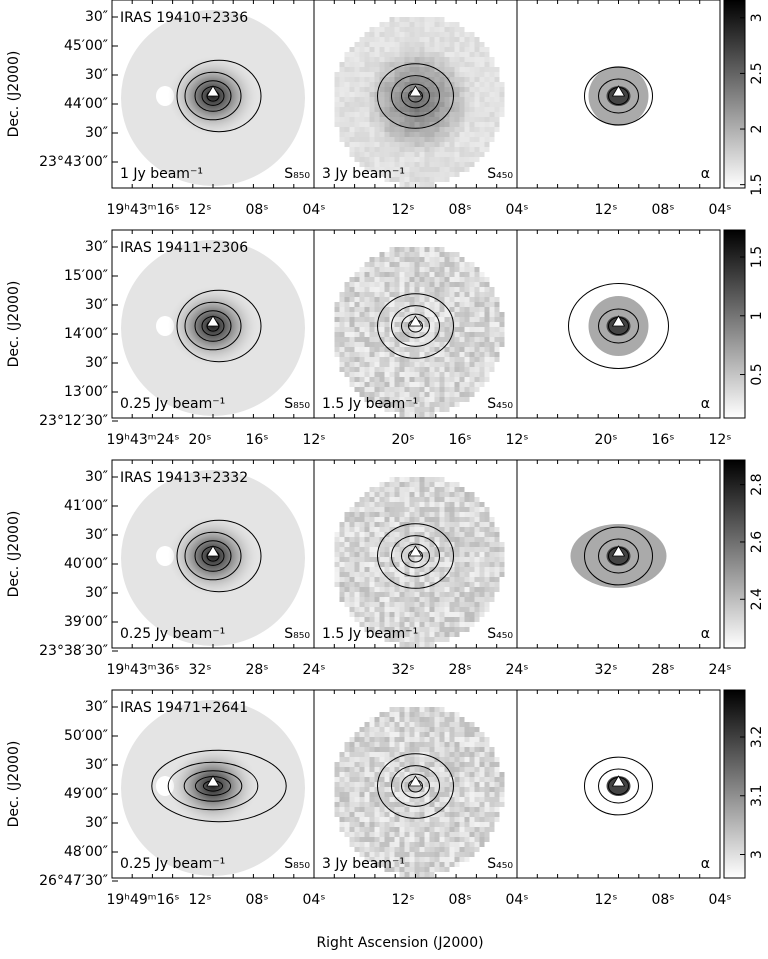 The height and width of the screenshot is (959, 768). Describe the element at coordinates (199, 440) in the screenshot. I see `ra-tick-label: 20ˢ` at that location.